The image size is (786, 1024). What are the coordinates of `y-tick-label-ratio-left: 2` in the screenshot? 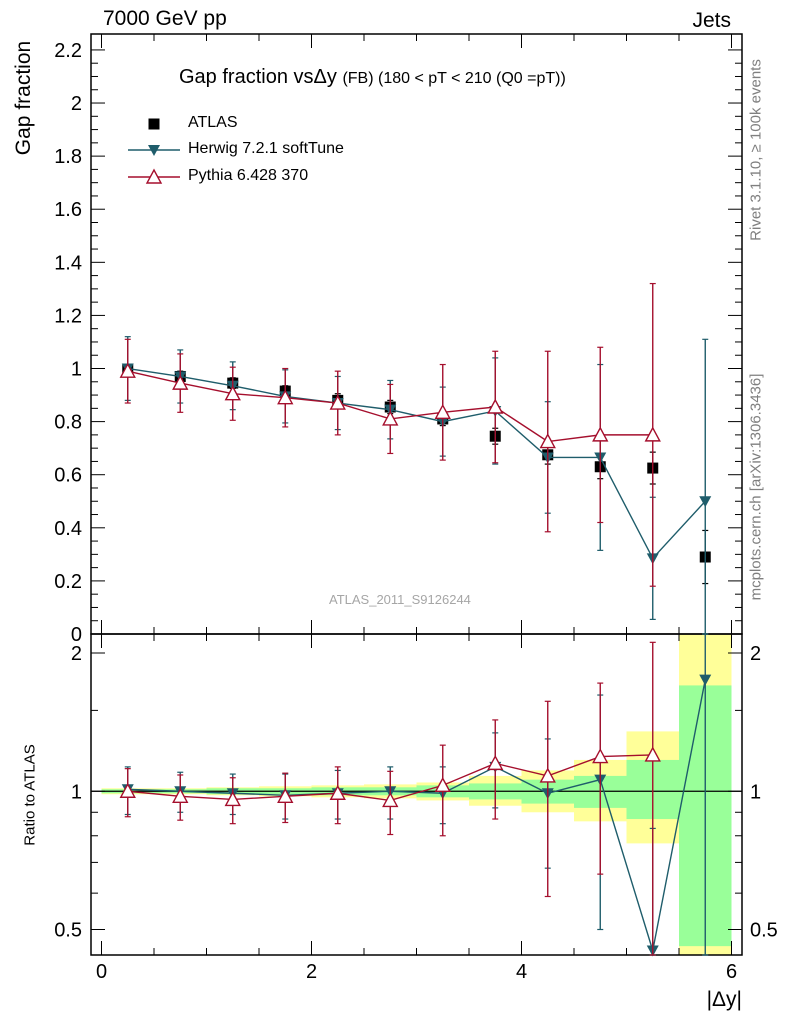 It's located at (76, 654).